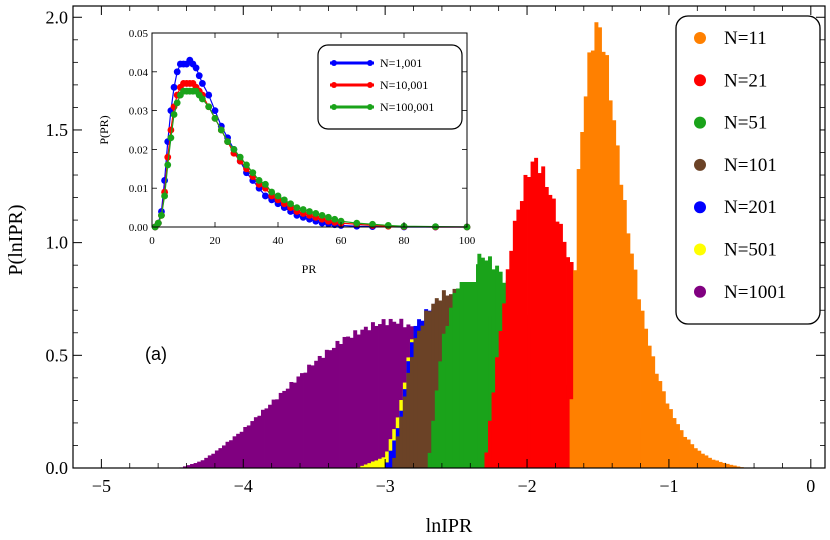 The image size is (830, 540). What do you see at coordinates (526, 486) in the screenshot?
I see `x-tick-label: −2` at bounding box center [526, 486].